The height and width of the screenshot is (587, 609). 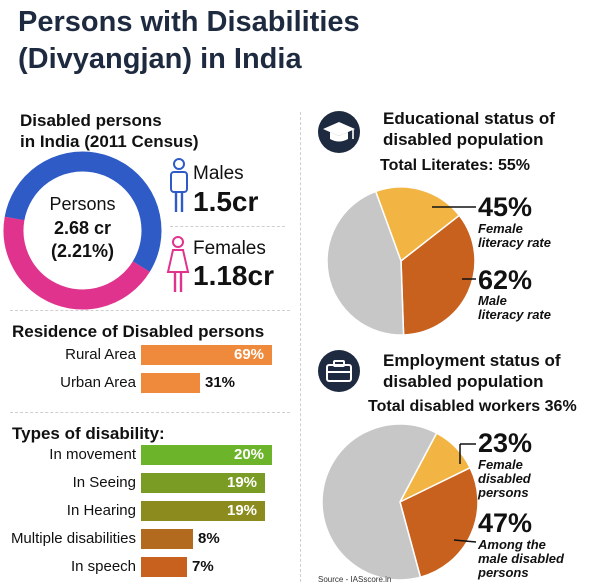 I want to click on education-male-pct: 62%, so click(x=505, y=280).